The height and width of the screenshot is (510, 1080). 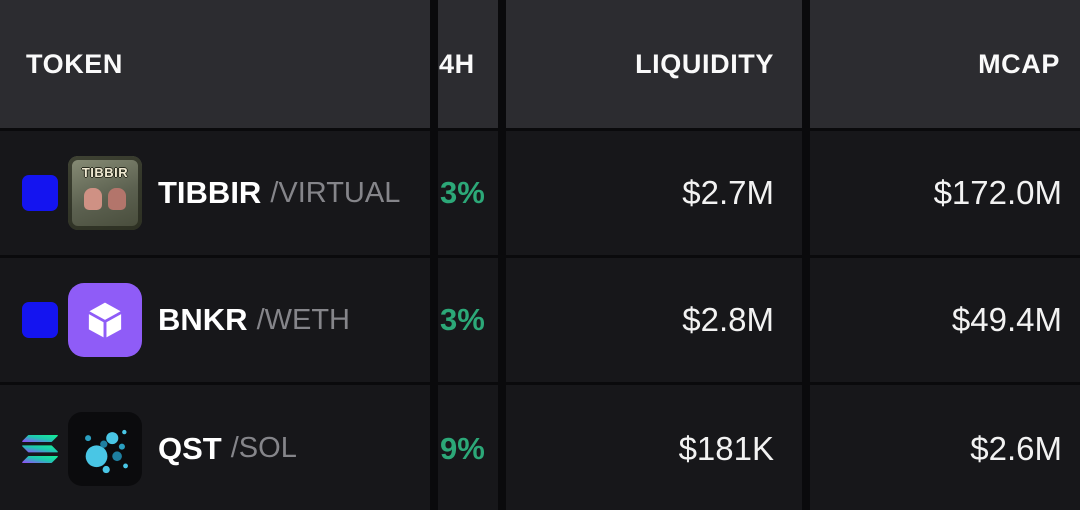 I want to click on column-header-4h: 4H, so click(x=468, y=64).